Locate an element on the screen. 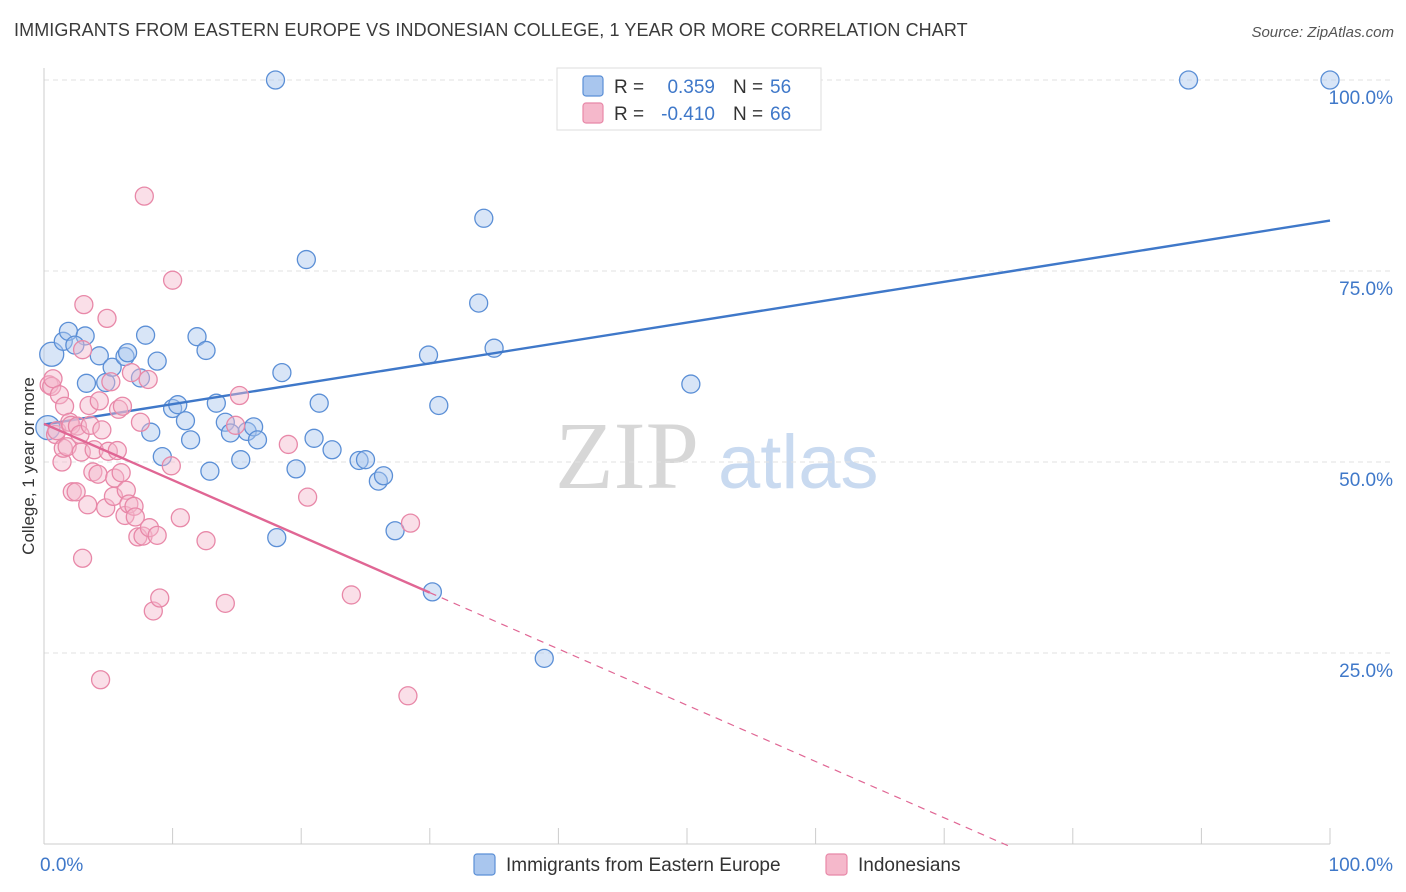  y-tick-label: 25.0% is located at coordinates (1366, 671).